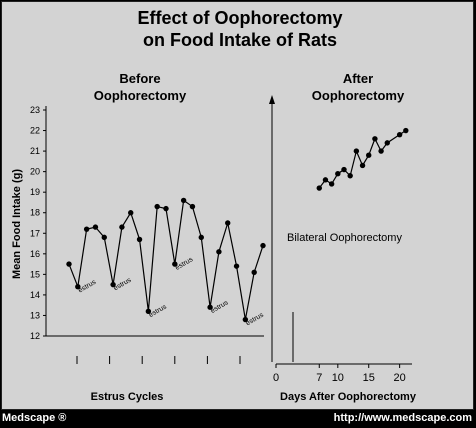  What do you see at coordinates (35, 151) in the screenshot?
I see `y-tick-label: 21` at bounding box center [35, 151].